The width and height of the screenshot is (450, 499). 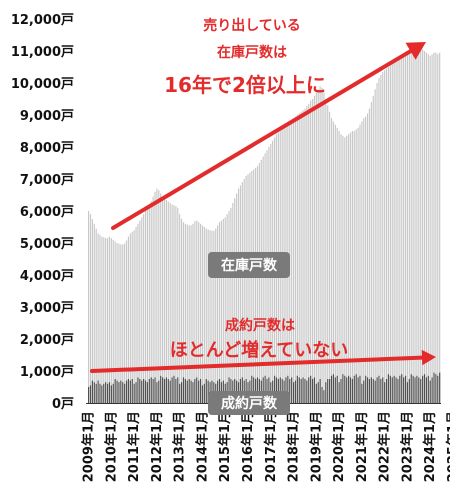 I want to click on y-tick-label: 12,000戸, so click(x=42, y=20).